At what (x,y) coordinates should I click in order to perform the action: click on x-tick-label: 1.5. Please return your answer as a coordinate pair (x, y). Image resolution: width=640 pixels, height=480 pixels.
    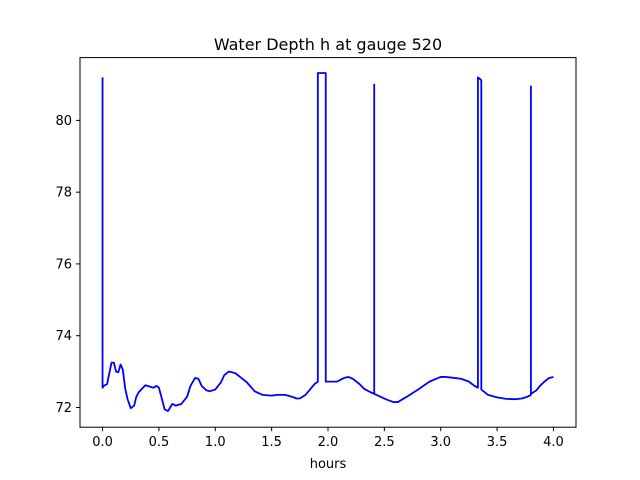
    Looking at the image, I should click on (271, 442).